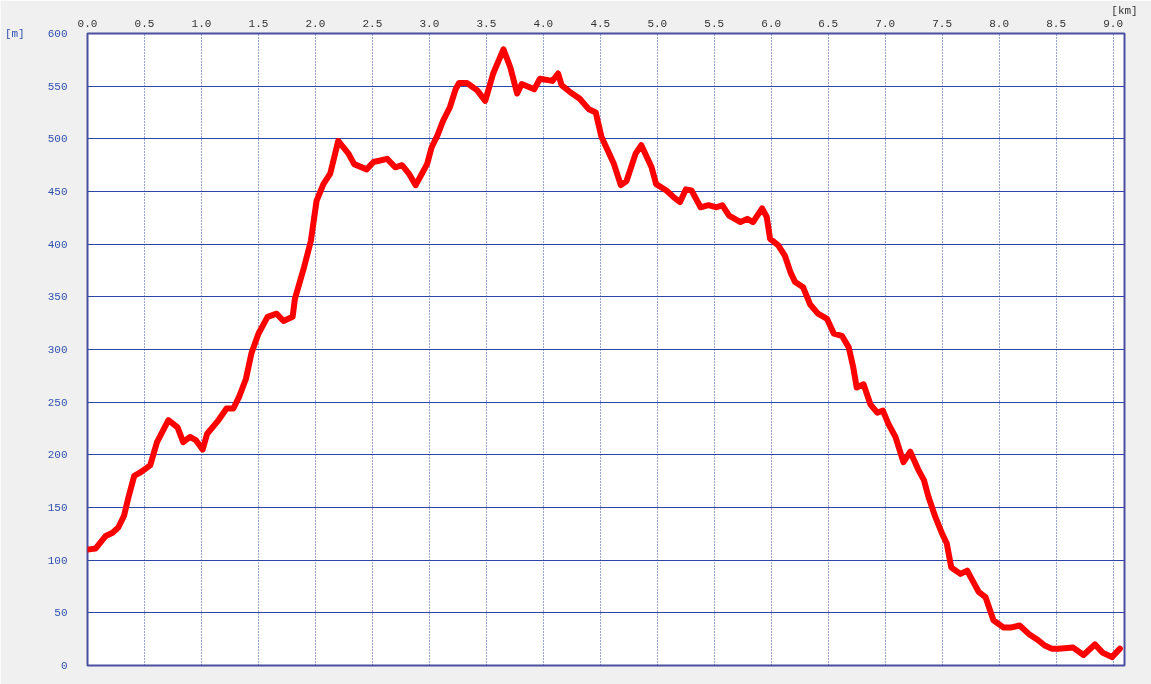 The width and height of the screenshot is (1151, 684). Describe the element at coordinates (14, 33) in the screenshot. I see `y-axis-title: [m]` at that location.